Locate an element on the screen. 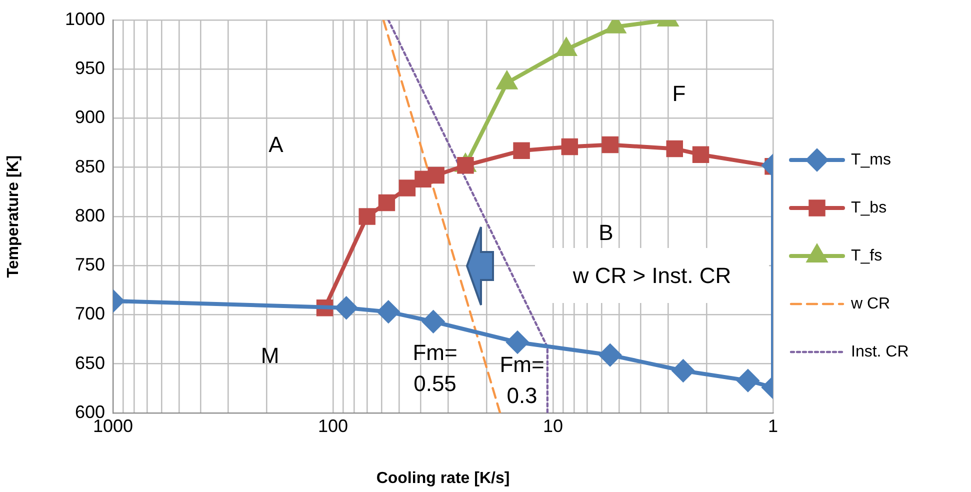 The image size is (971, 492). legend-label: w CR is located at coordinates (870, 303).